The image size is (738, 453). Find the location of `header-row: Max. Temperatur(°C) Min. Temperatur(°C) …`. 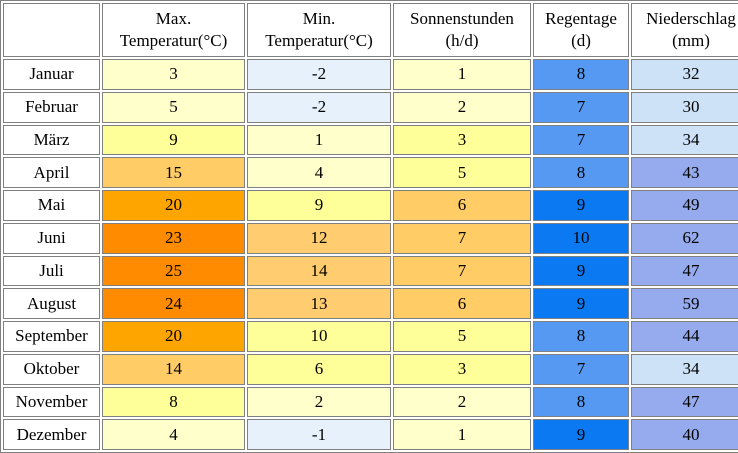

header-row: Max. Temperatur(°C) Min. Temperatur(°C) … is located at coordinates (370, 30).